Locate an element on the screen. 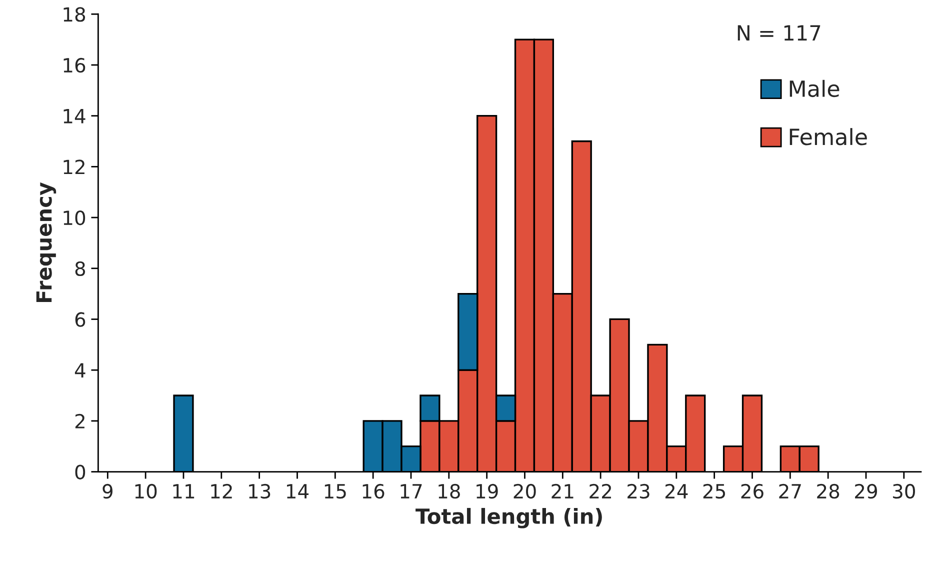 This screenshot has width=935, height=565. y-axis-title: Frequency is located at coordinates (46, 242).